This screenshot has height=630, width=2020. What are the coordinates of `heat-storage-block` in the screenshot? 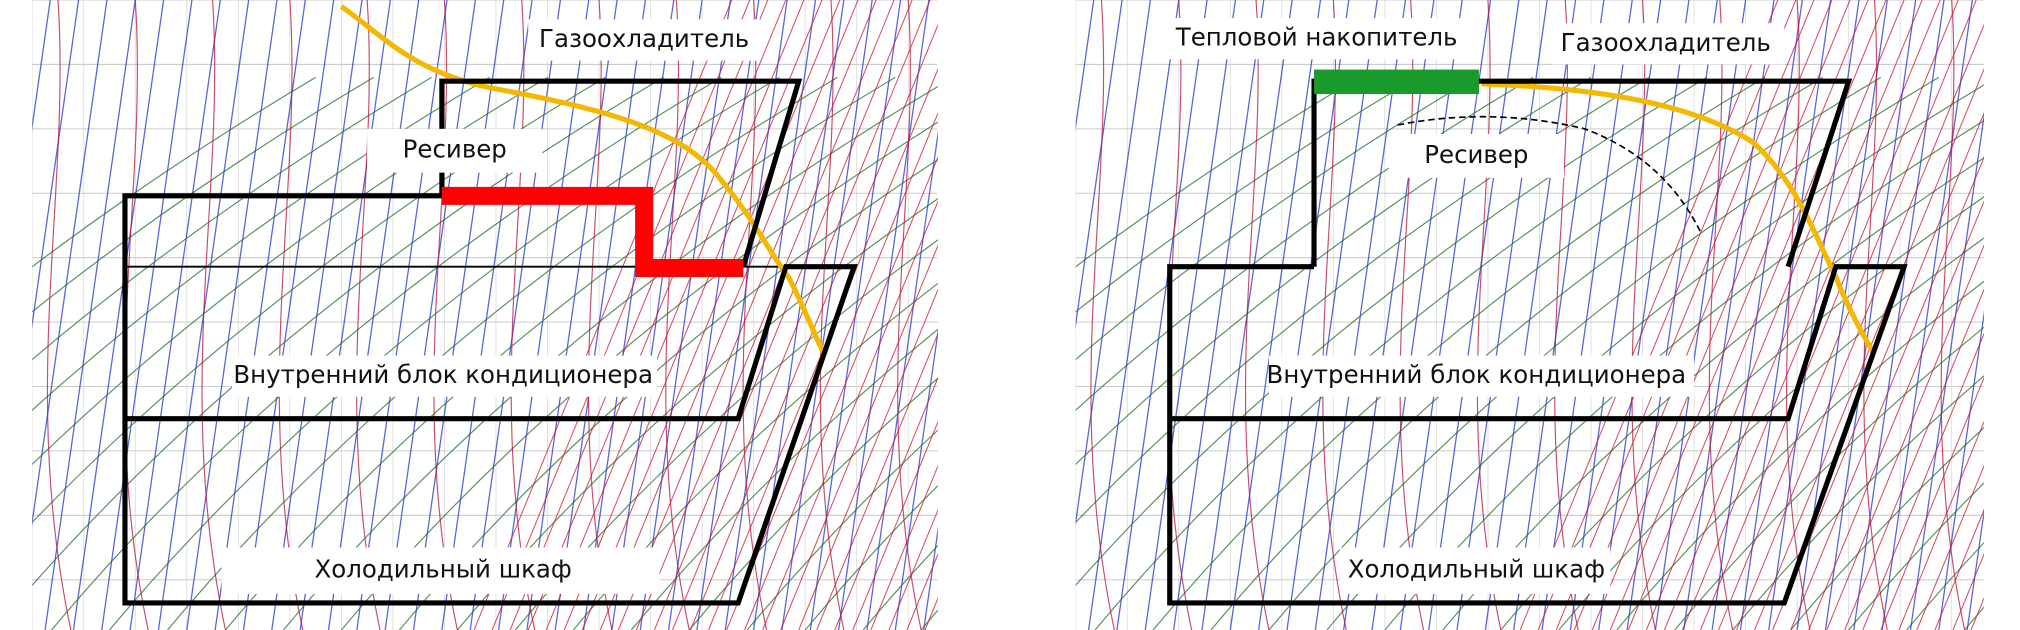 It's located at (1396, 82).